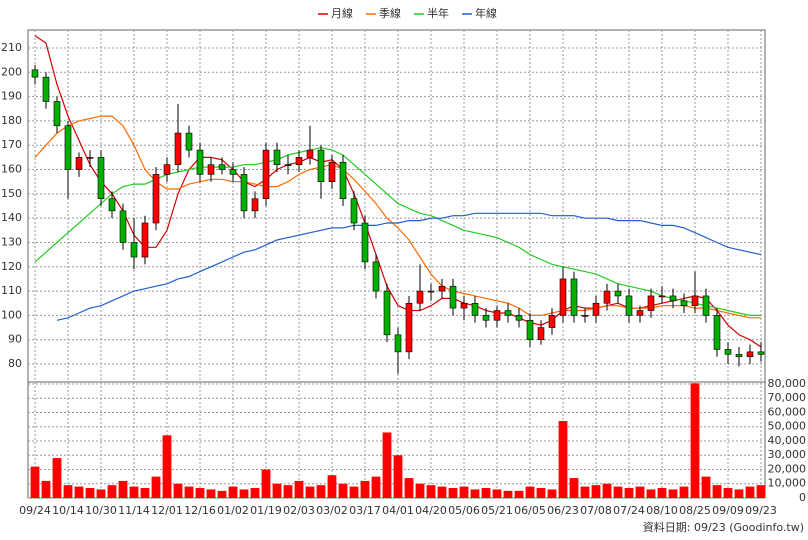  What do you see at coordinates (398, 510) in the screenshot?
I see `x-tick-label: 04/01` at bounding box center [398, 510].